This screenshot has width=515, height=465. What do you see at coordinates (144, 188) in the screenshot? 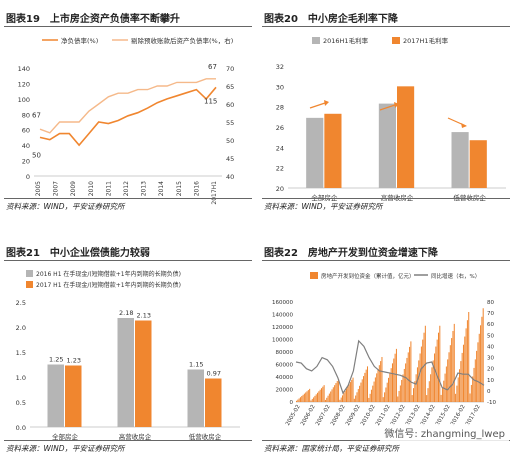
I see `x-tick-label: 2013` at bounding box center [144, 188].